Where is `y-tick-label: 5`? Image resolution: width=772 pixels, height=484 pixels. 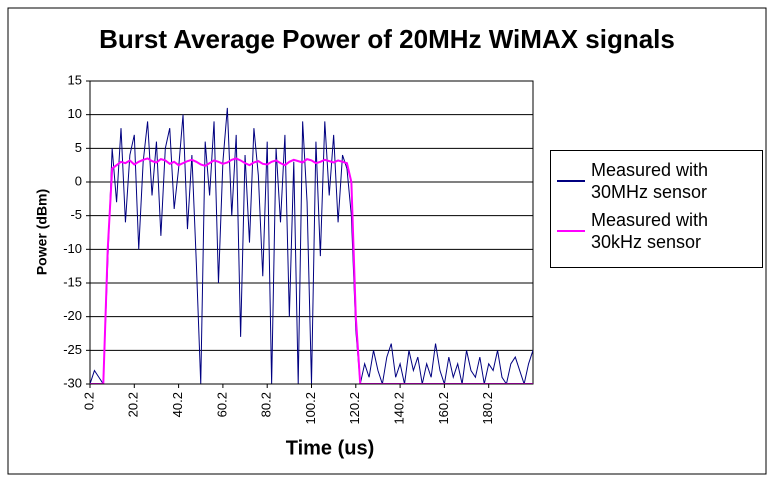 y-tick-label: 5 is located at coordinates (78, 147).